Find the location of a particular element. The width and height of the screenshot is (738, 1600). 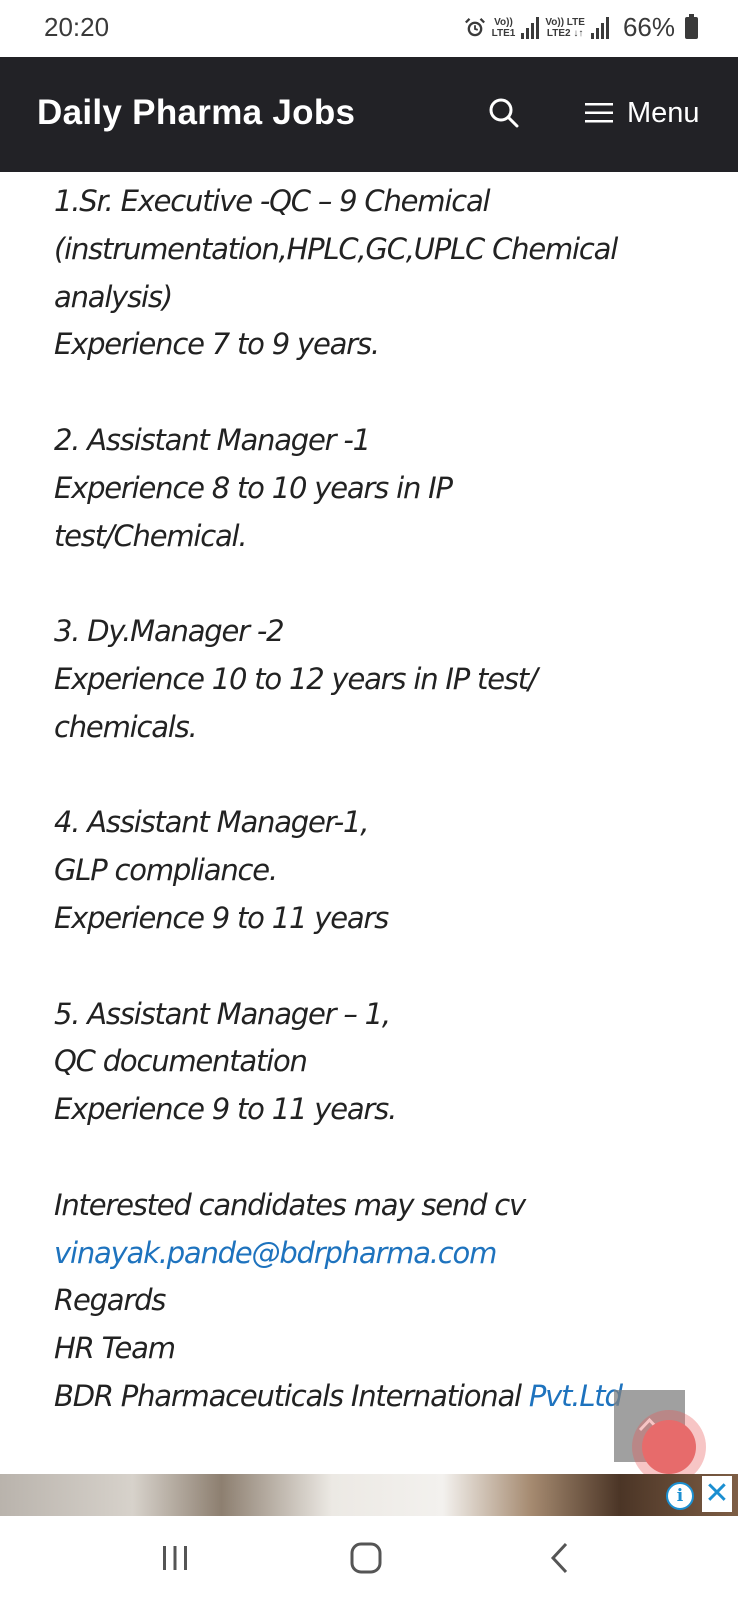

sim1-label: Vo)) LTE1 is located at coordinates (504, 28).